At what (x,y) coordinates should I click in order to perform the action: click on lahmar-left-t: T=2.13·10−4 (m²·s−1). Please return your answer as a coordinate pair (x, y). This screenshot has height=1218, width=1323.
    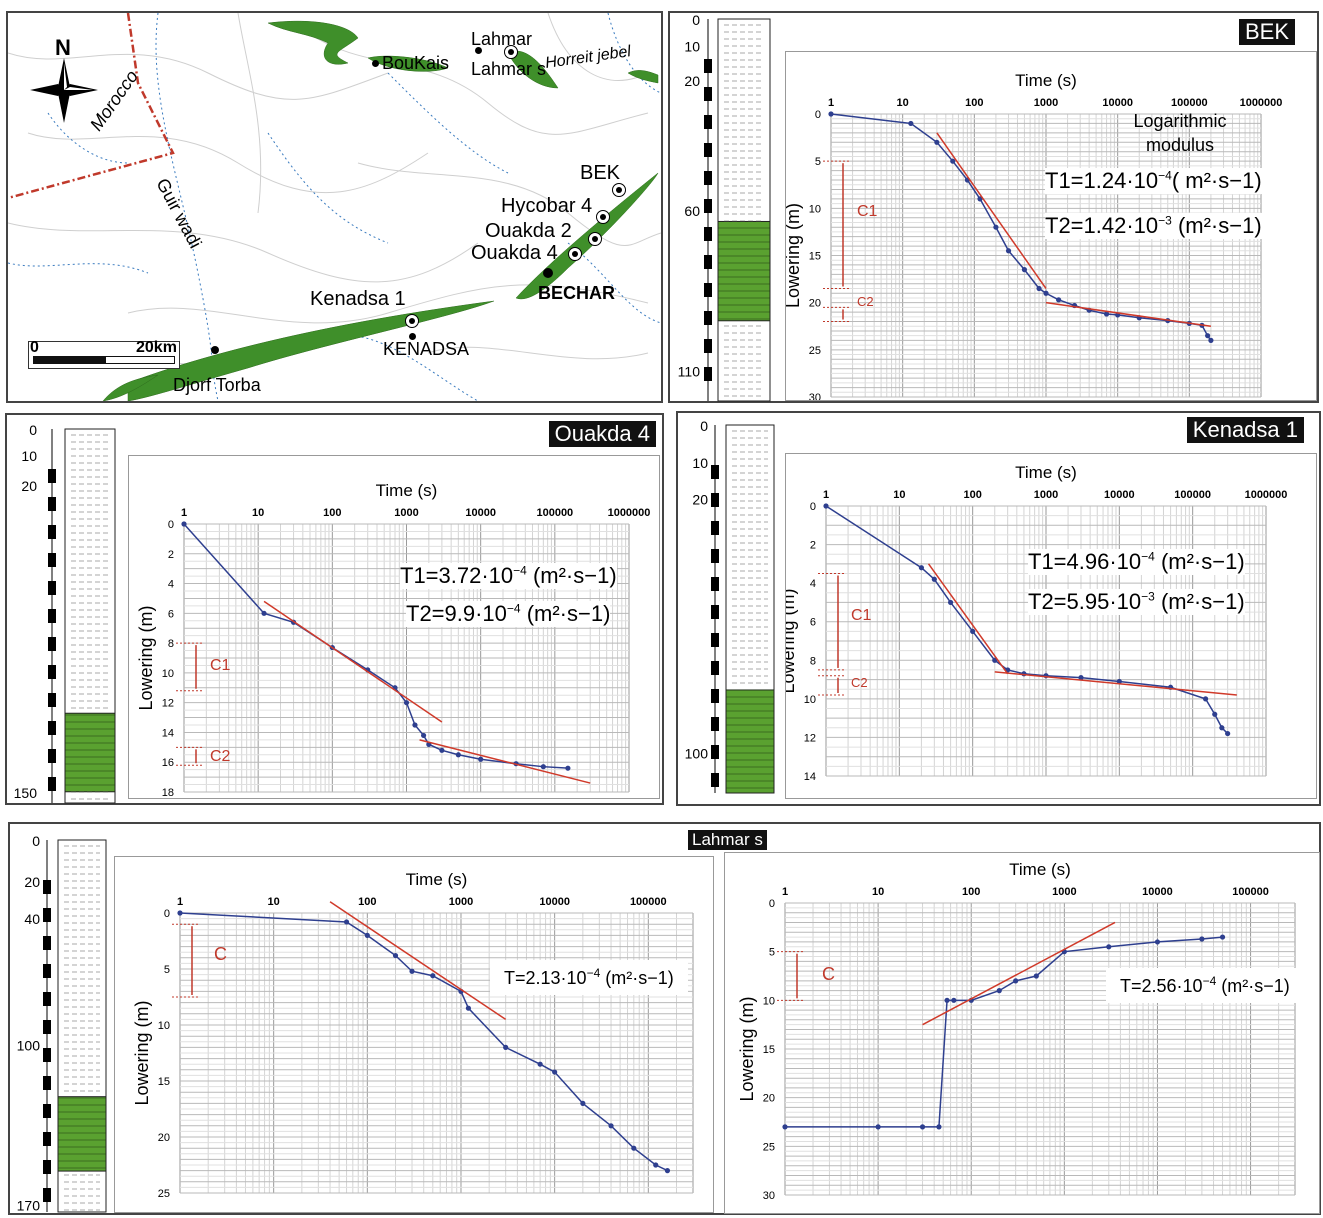
    Looking at the image, I should click on (589, 977).